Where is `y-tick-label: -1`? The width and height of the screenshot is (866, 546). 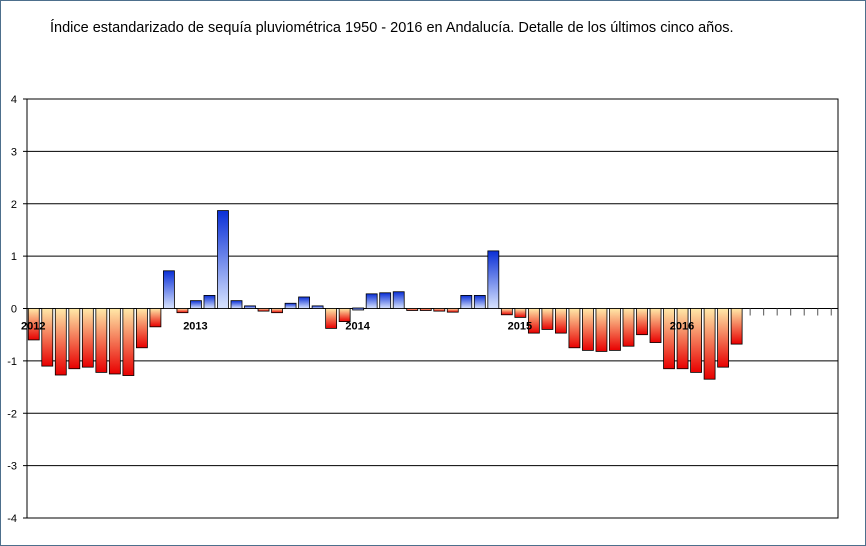
y-tick-label: -1 is located at coordinates (12, 362).